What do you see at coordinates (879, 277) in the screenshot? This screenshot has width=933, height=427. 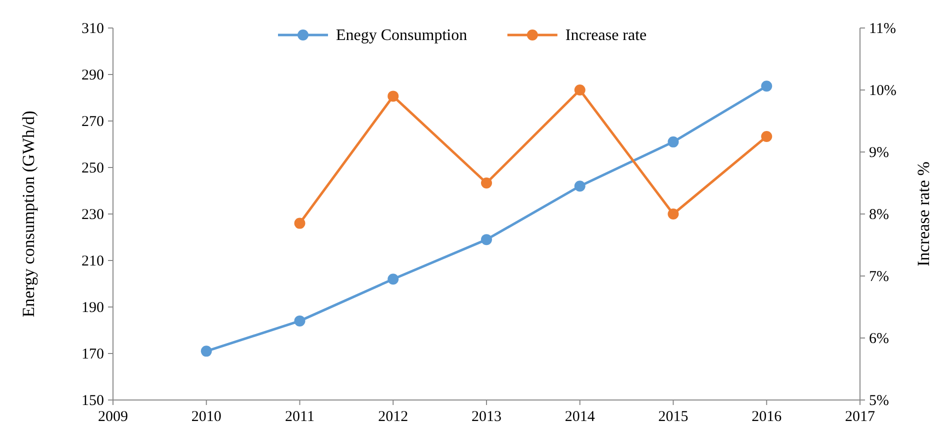 I see `y2-tick-label: 7%` at bounding box center [879, 277].